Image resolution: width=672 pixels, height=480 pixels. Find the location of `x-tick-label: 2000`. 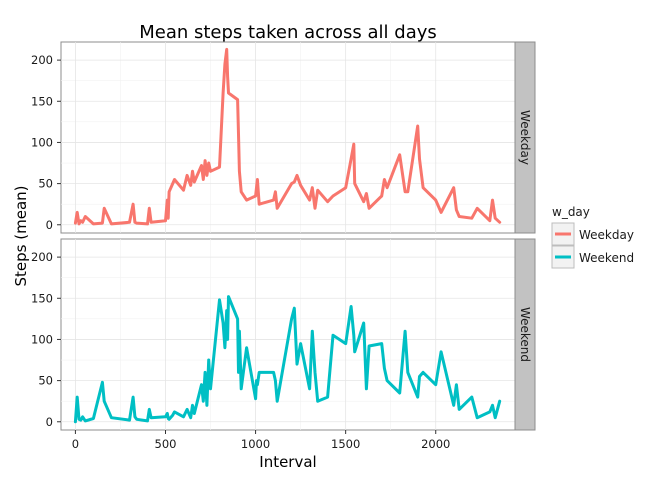

x-tick-label: 2000 is located at coordinates (435, 444).